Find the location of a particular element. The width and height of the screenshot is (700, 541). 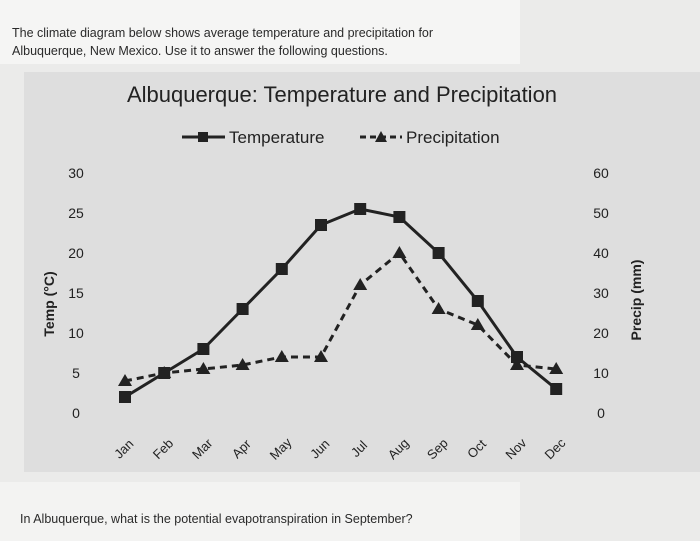

month-label: Sep is located at coordinates (437, 448).